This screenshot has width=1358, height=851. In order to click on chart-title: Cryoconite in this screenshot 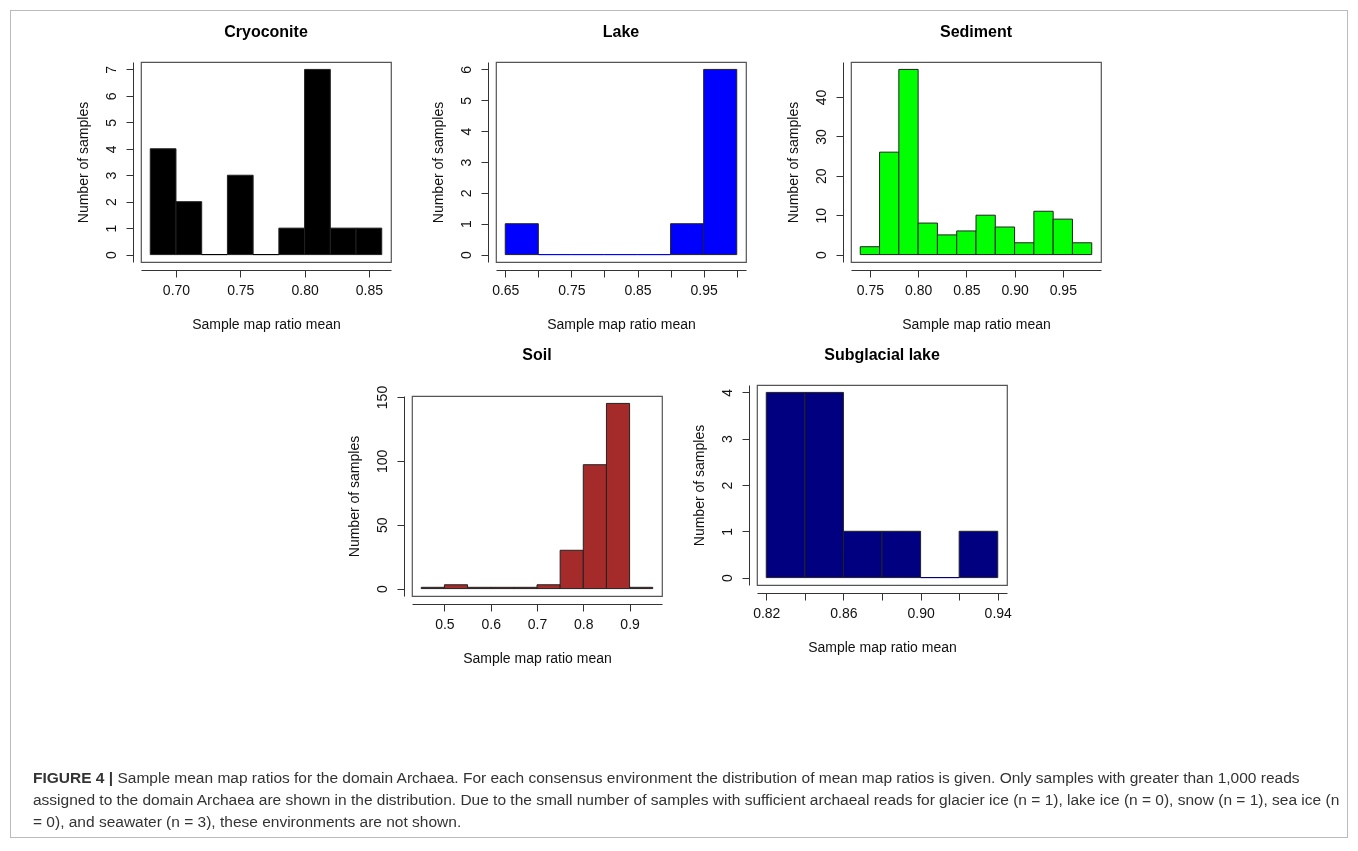, I will do `click(266, 31)`.